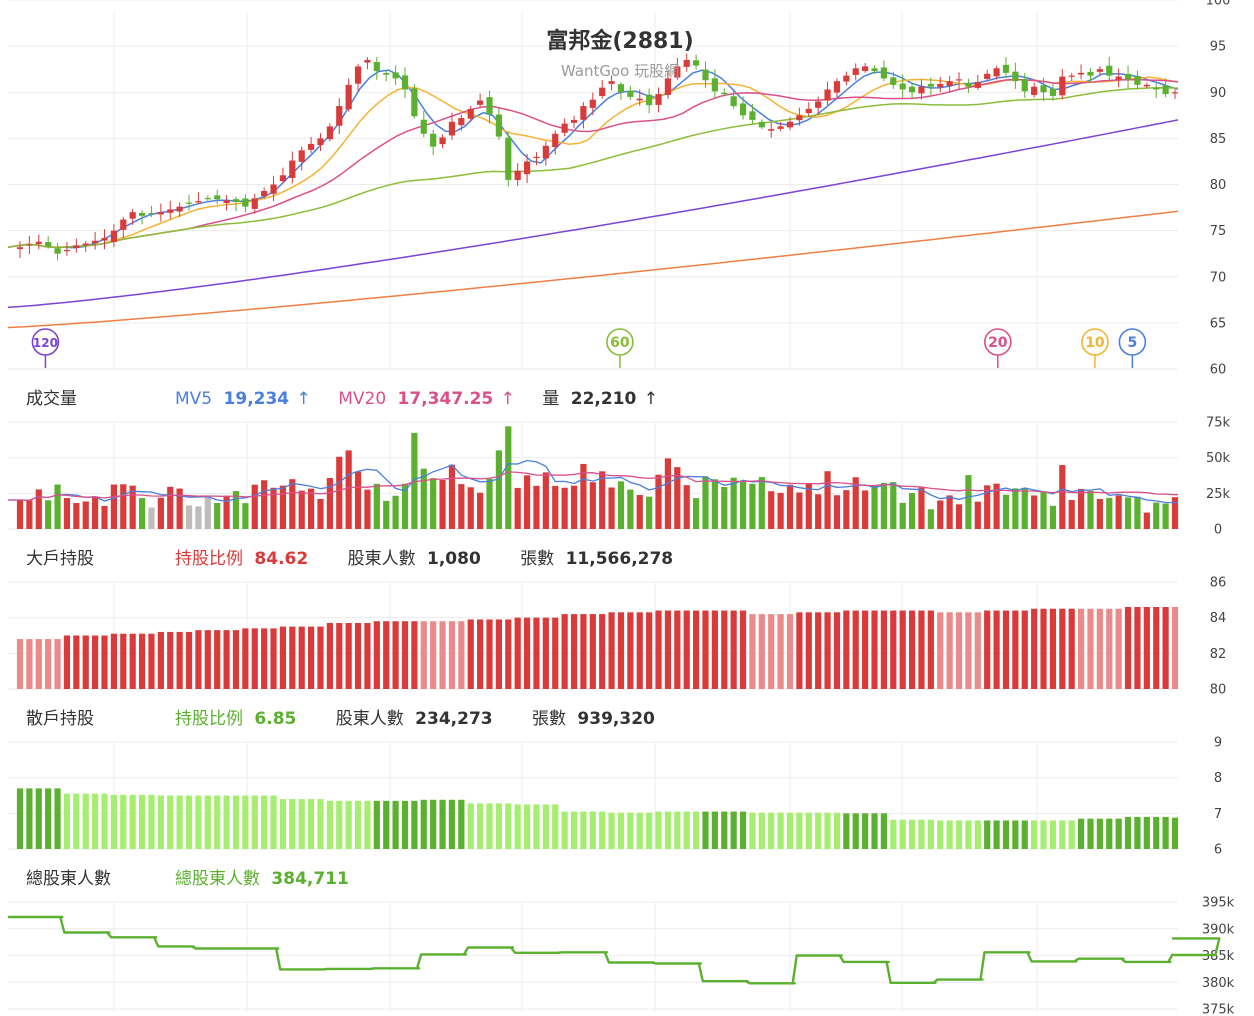 The height and width of the screenshot is (1016, 1254). I want to click on holders-tick-1: 380k, so click(1218, 983).